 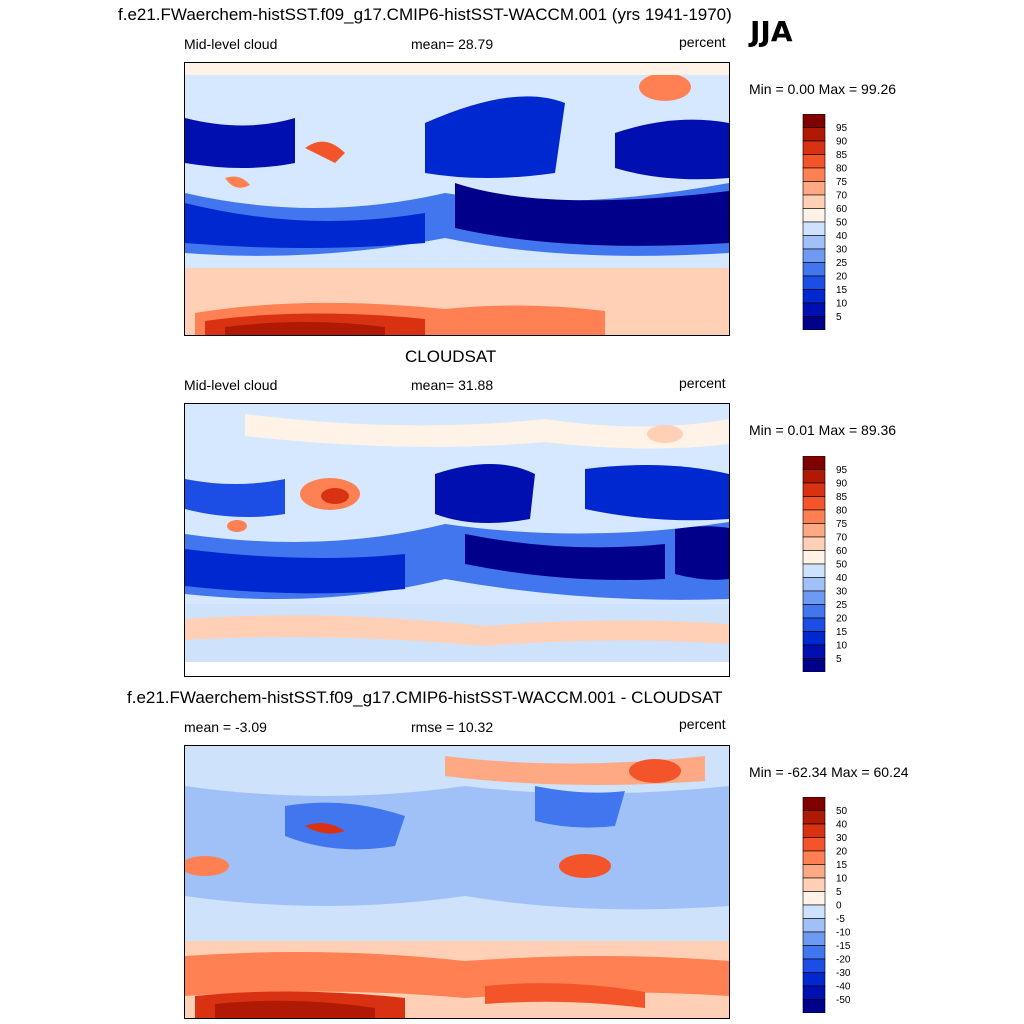 What do you see at coordinates (842, 838) in the screenshot?
I see `panel-3-colorbar-tick-label: 30` at bounding box center [842, 838].